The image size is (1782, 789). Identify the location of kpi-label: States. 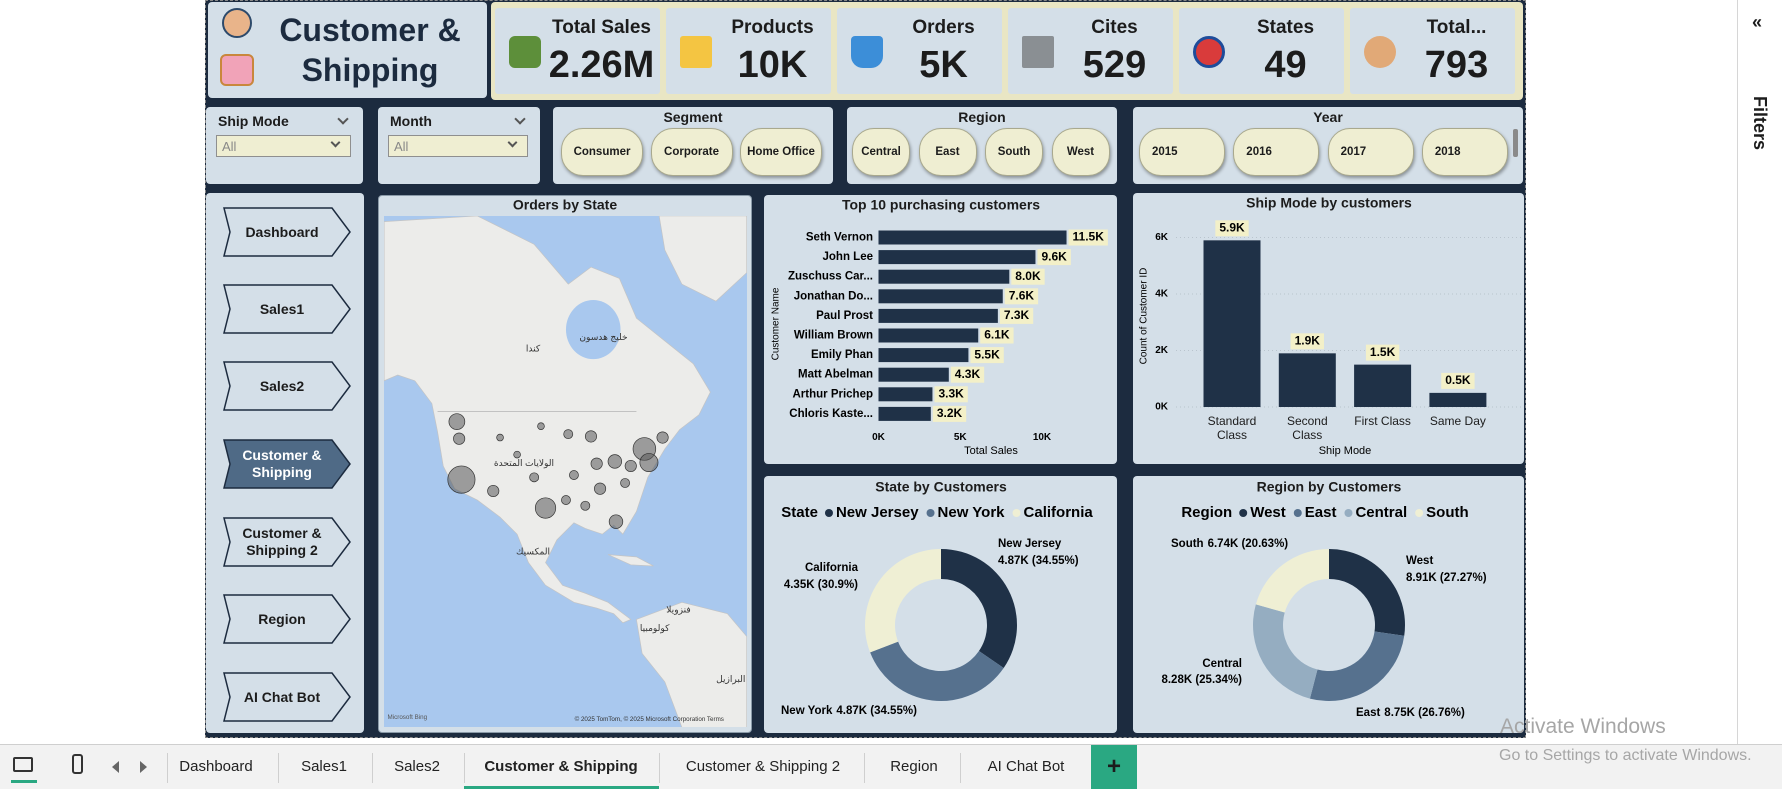
(1285, 27).